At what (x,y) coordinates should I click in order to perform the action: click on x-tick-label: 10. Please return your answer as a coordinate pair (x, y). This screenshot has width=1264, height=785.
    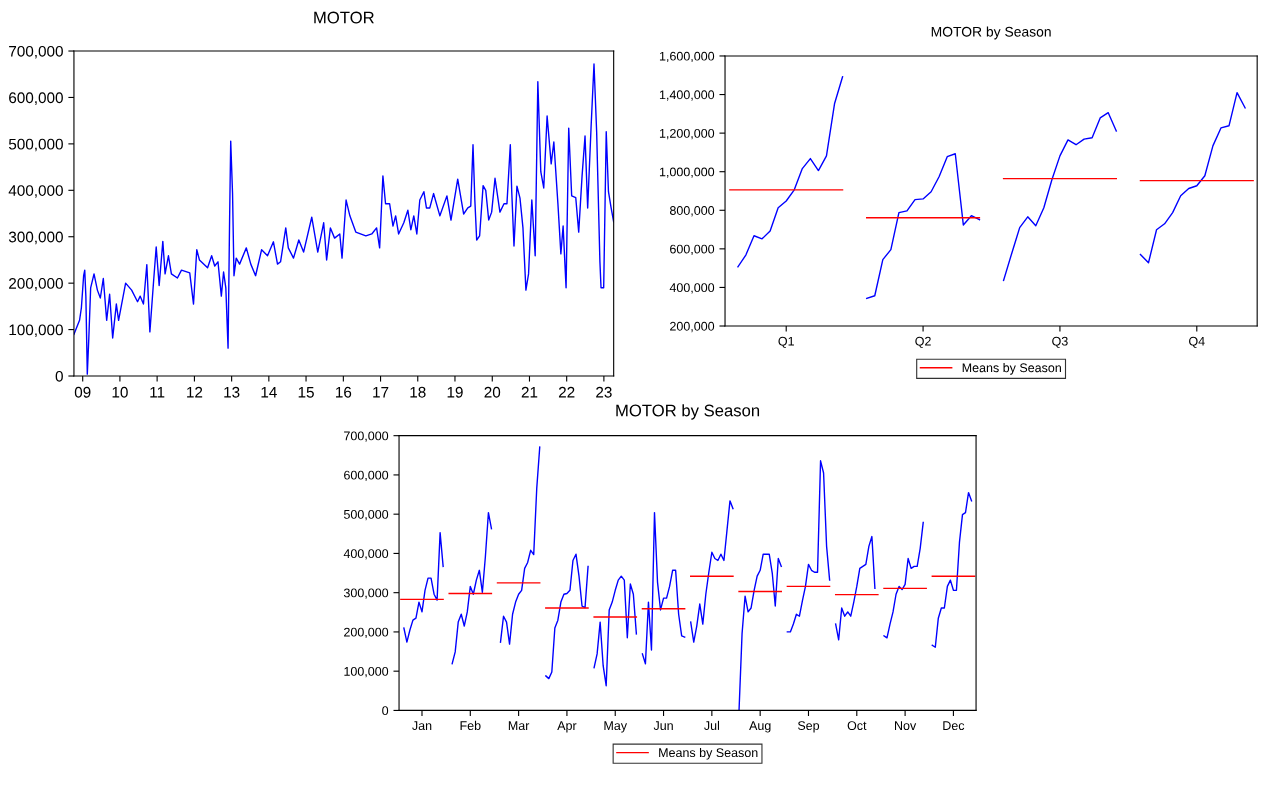
    Looking at the image, I should click on (120, 392).